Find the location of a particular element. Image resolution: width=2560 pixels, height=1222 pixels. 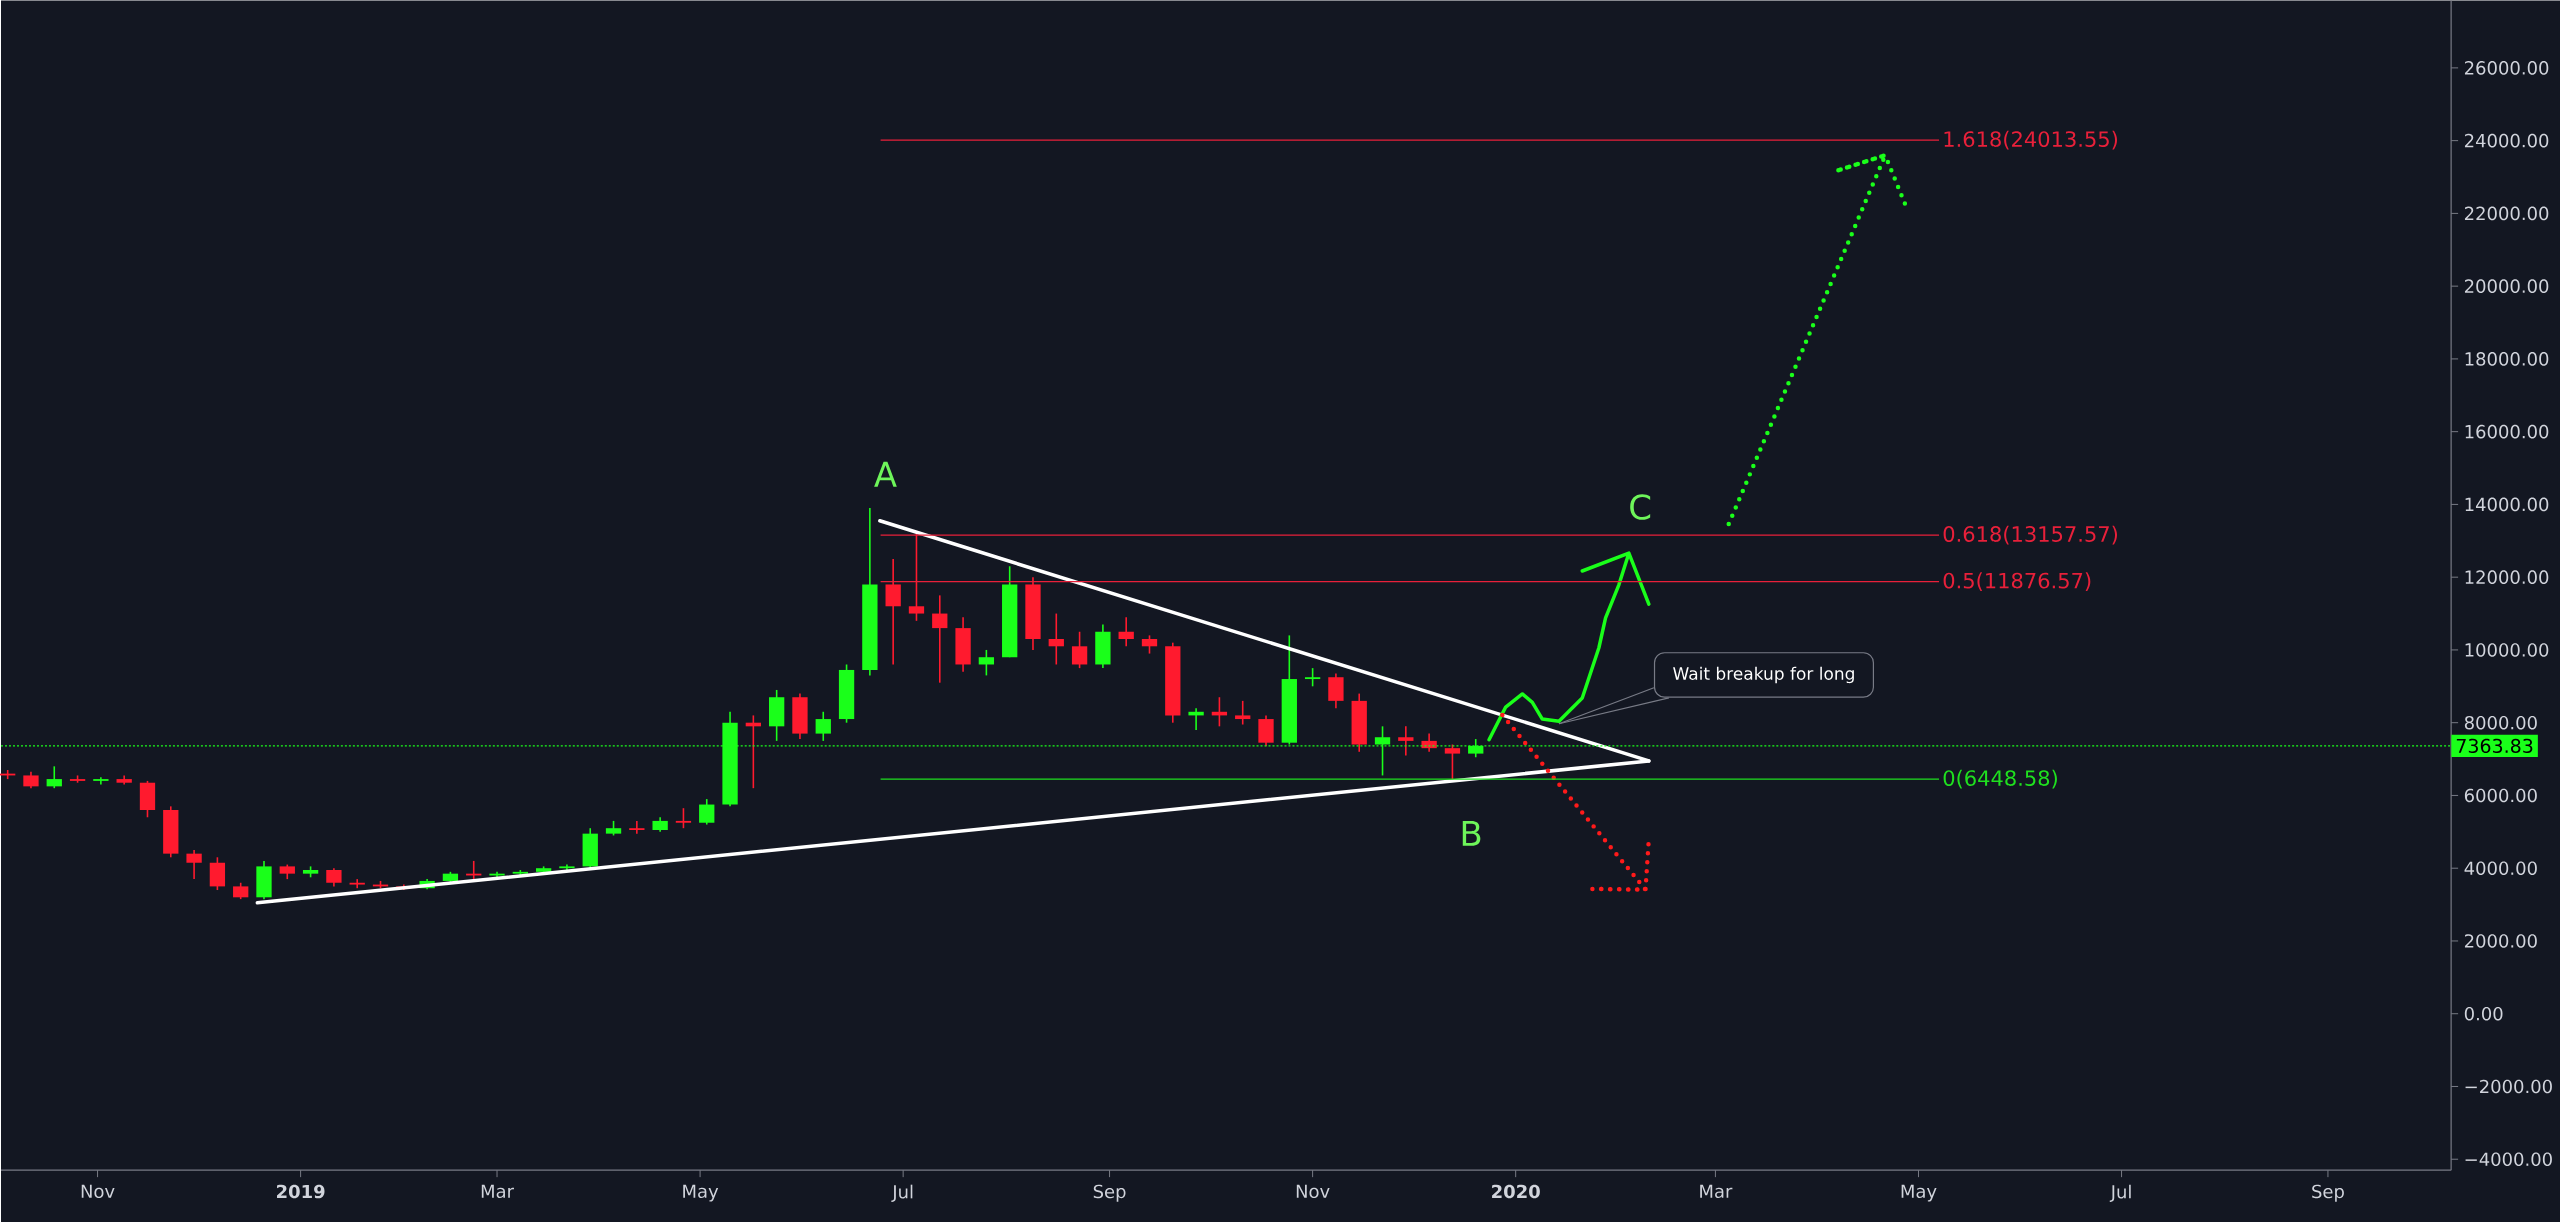

y-tick-label: −4000.00 is located at coordinates (2508, 1159).